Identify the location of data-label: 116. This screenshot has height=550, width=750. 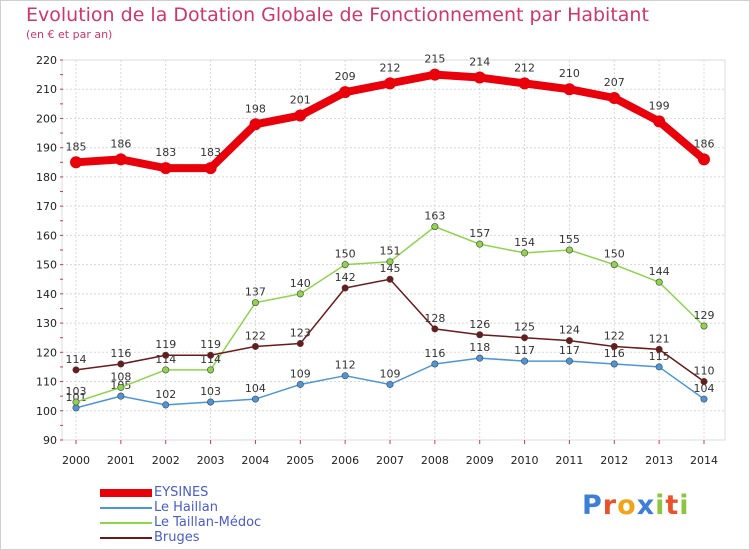
(614, 353).